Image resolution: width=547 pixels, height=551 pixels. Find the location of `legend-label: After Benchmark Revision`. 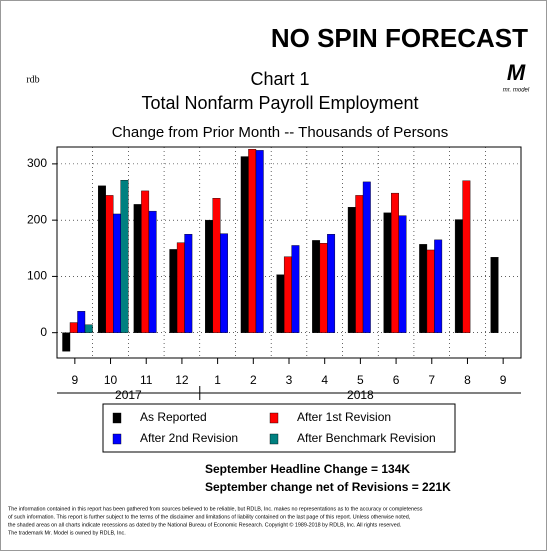

legend-label: After Benchmark Revision is located at coordinates (366, 438).